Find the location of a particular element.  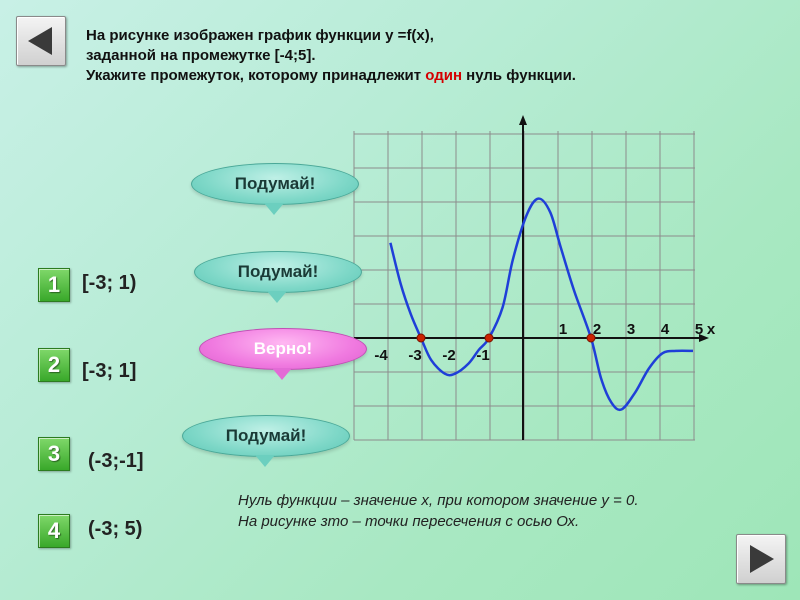

x-axis-arrow is located at coordinates (704, 338).